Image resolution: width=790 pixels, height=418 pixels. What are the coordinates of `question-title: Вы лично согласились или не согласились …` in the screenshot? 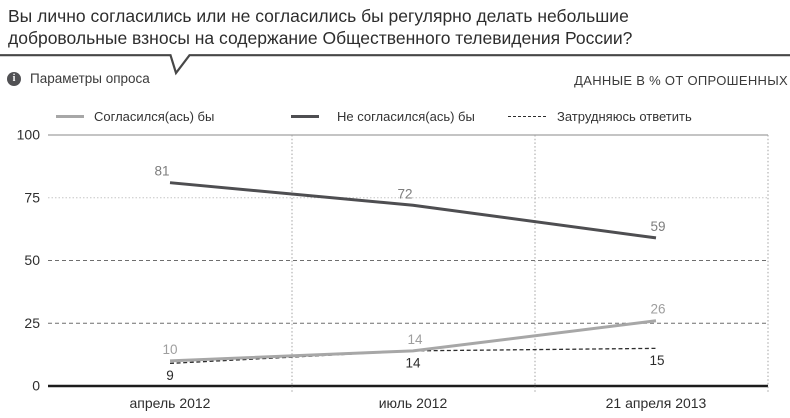 It's located at (388, 27).